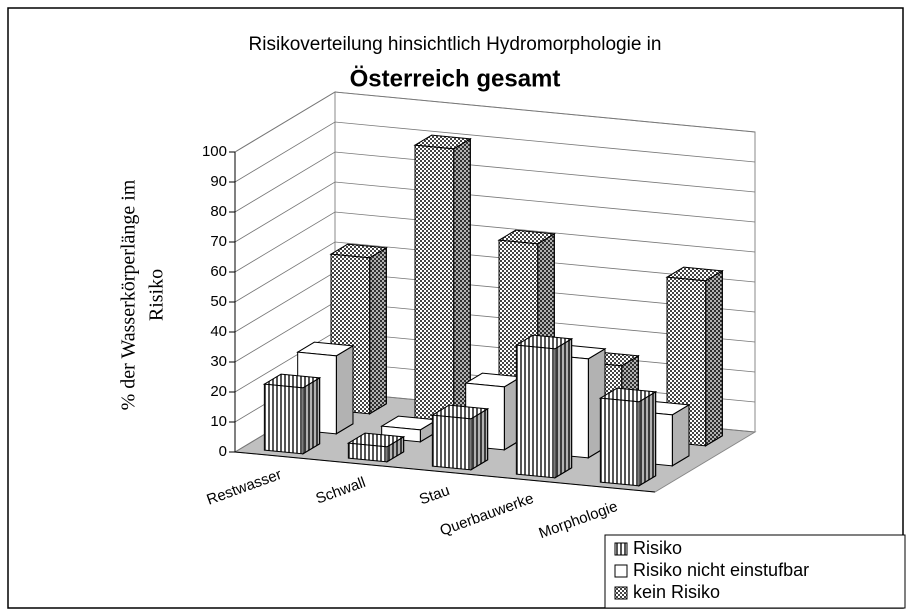 This screenshot has height=610, width=910. Describe the element at coordinates (218, 241) in the screenshot. I see `y-tick-label: 70` at that location.